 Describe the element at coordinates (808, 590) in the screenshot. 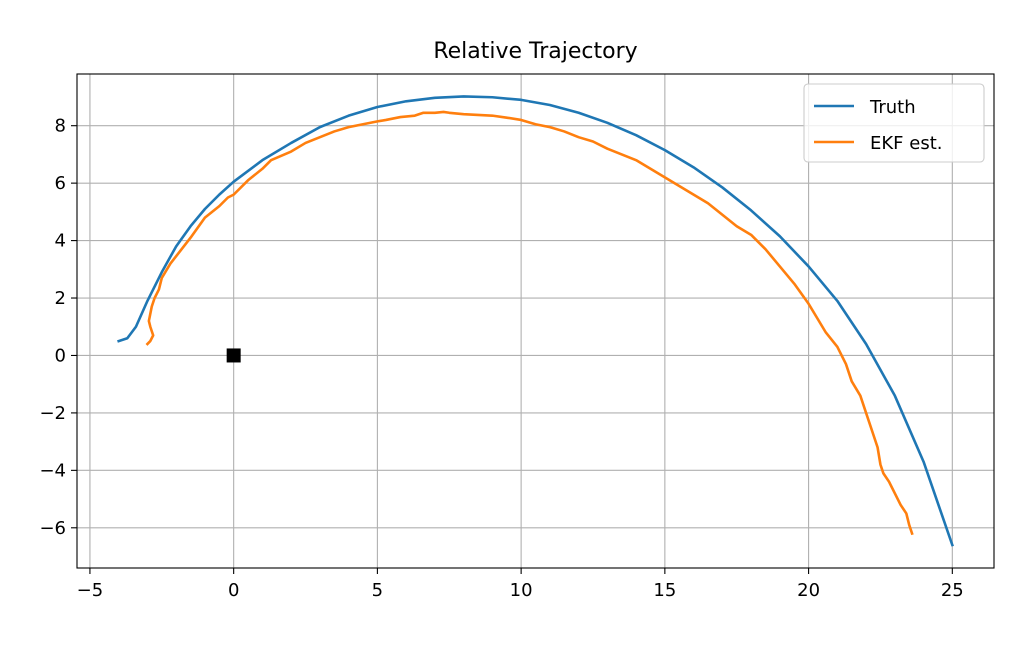

I see `x-tick-label: 20` at that location.